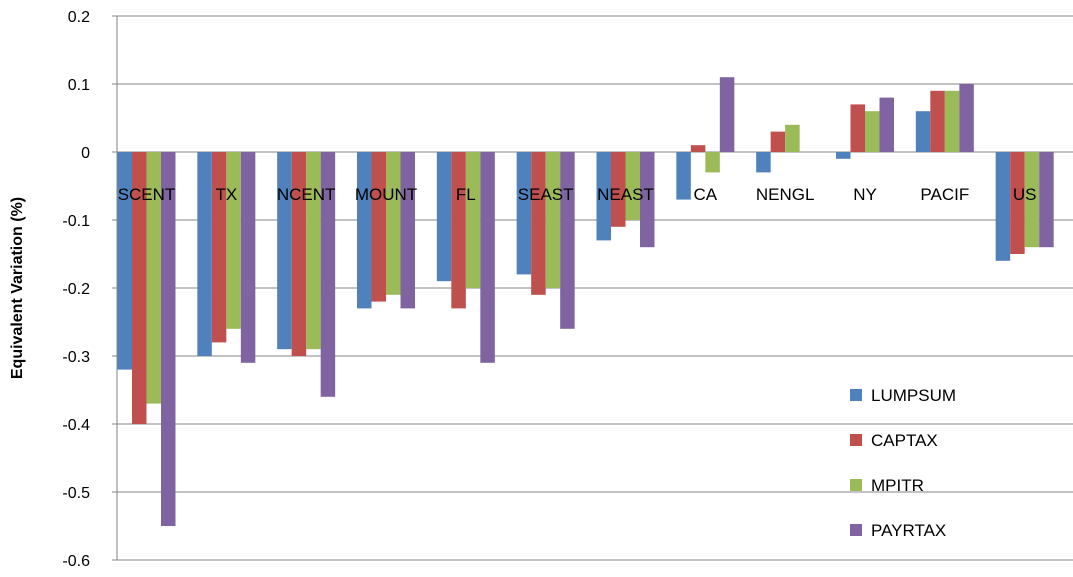 The width and height of the screenshot is (1073, 577). I want to click on category-label: NENGL, so click(785, 194).